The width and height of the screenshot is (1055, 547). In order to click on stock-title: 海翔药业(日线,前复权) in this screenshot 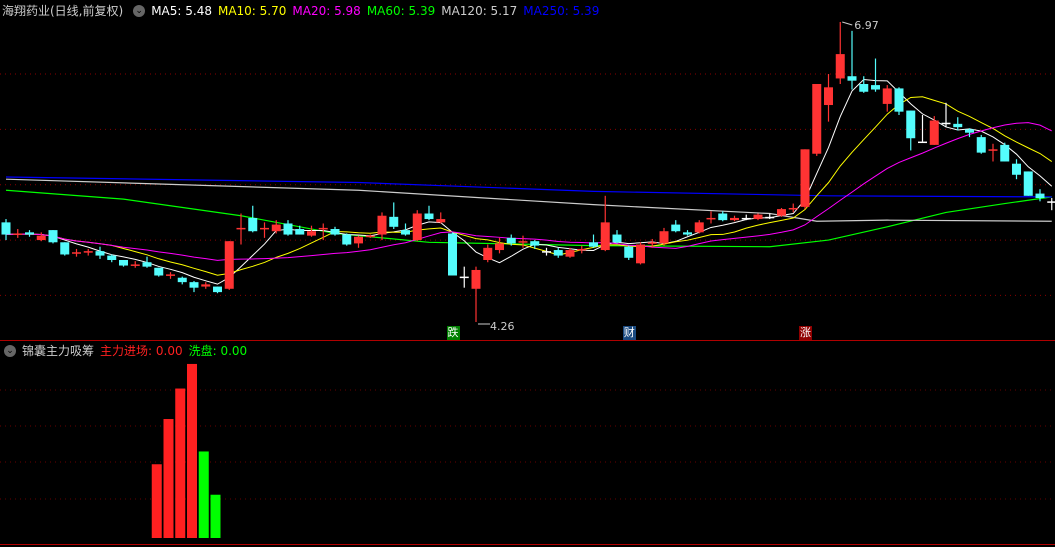, I will do `click(63, 11)`.